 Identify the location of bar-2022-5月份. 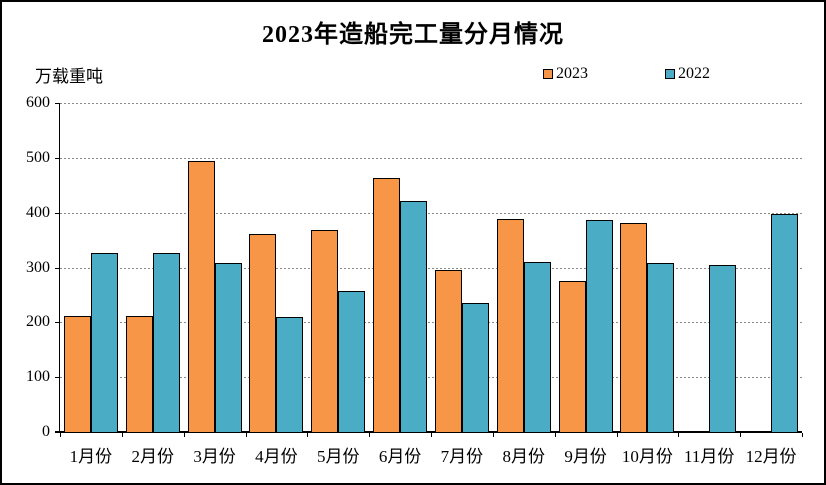
(352, 361).